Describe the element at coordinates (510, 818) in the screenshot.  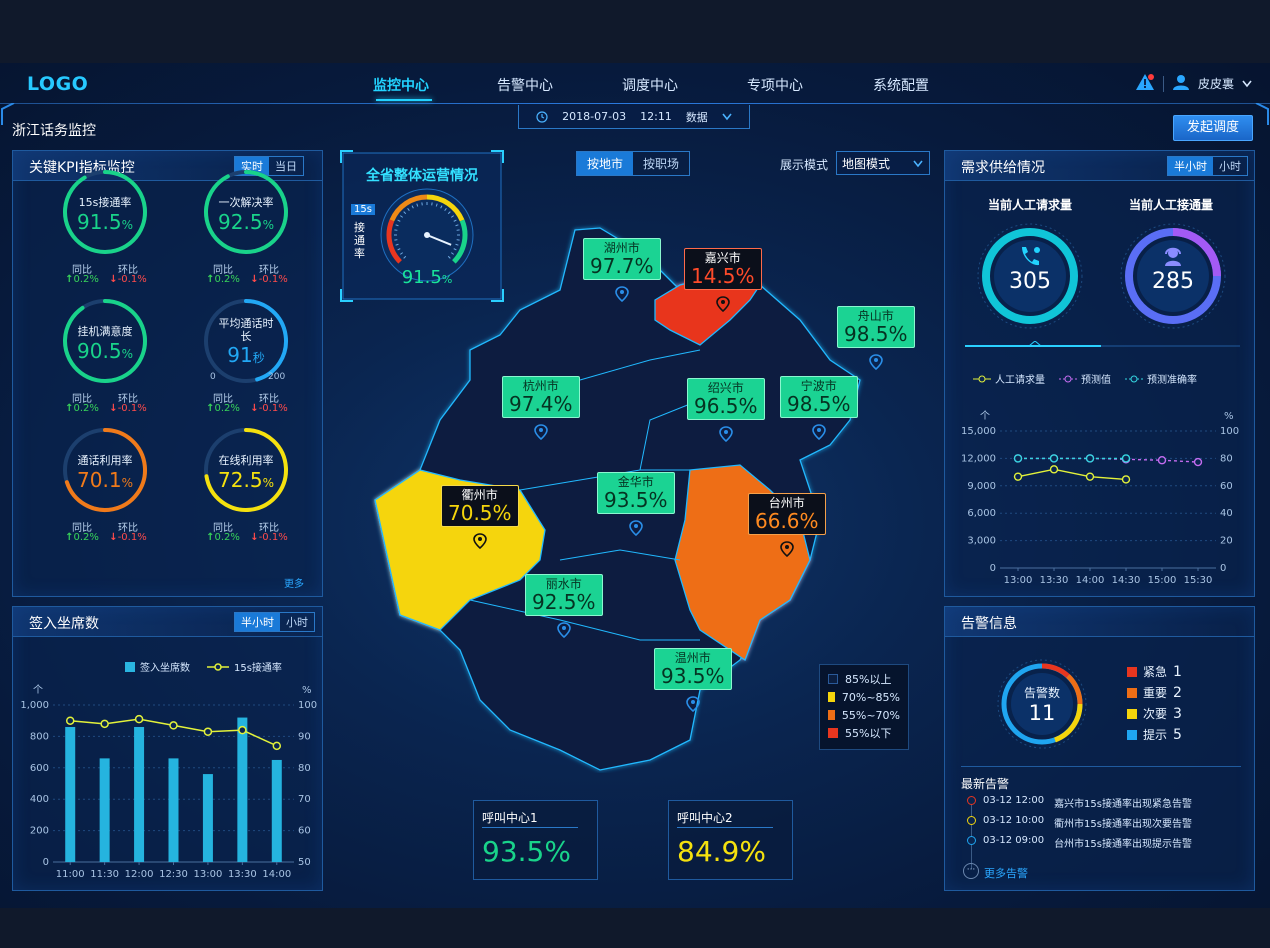
I see `call-center-1-name: 呼叫中心1` at that location.